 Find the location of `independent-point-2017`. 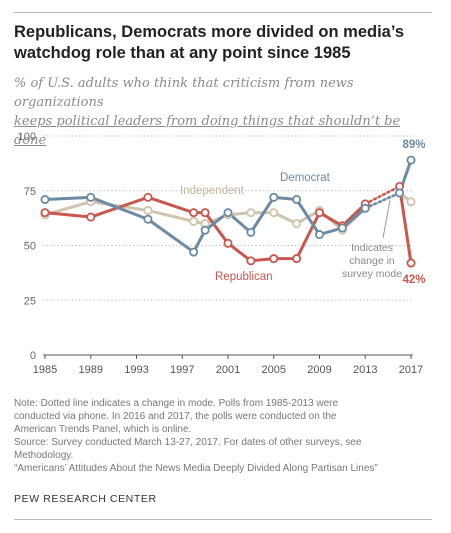

independent-point-2017 is located at coordinates (411, 202).